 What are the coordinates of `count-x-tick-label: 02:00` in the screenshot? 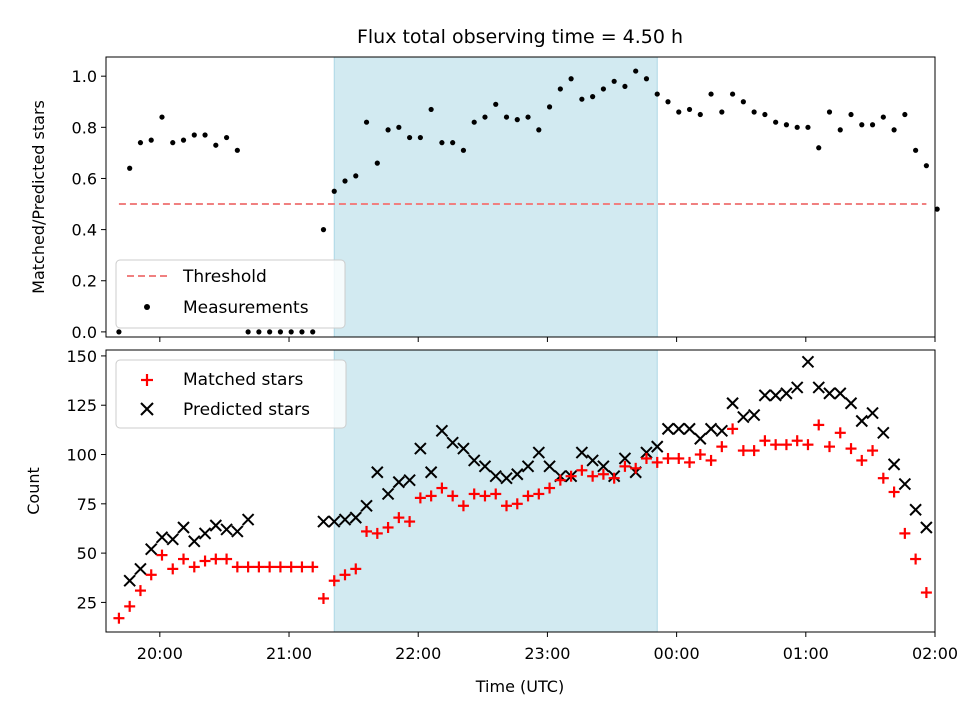 It's located at (935, 653).